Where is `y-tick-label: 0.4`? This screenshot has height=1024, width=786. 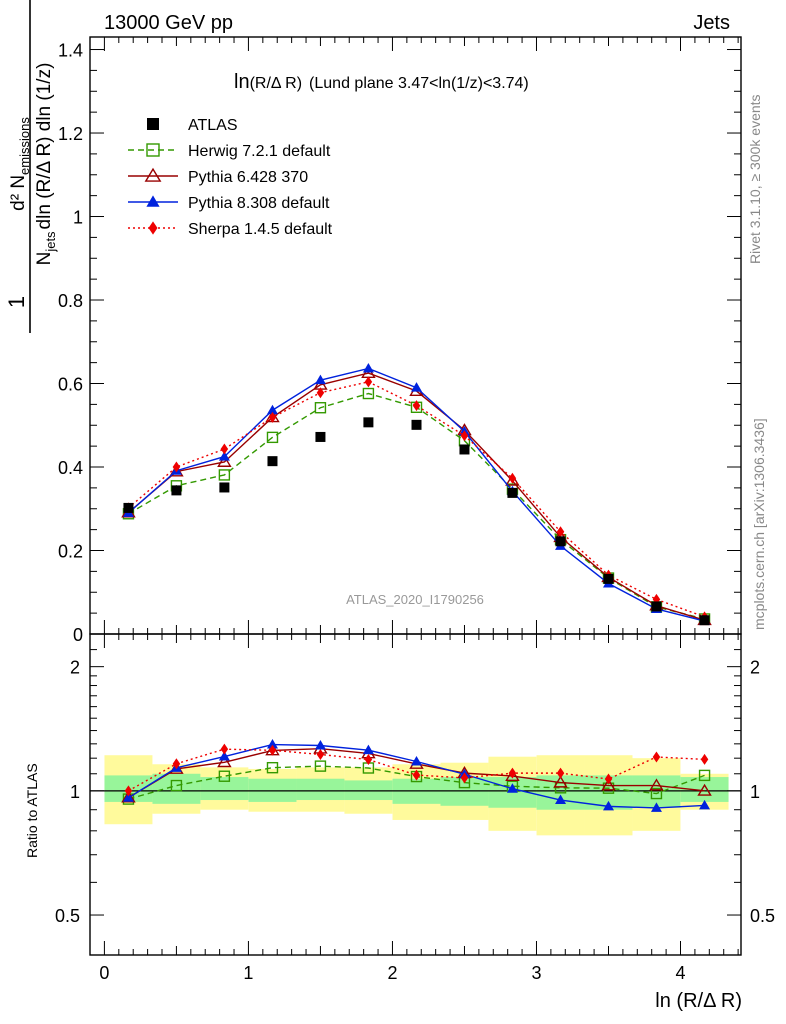 y-tick-label: 0.4 is located at coordinates (70, 468).